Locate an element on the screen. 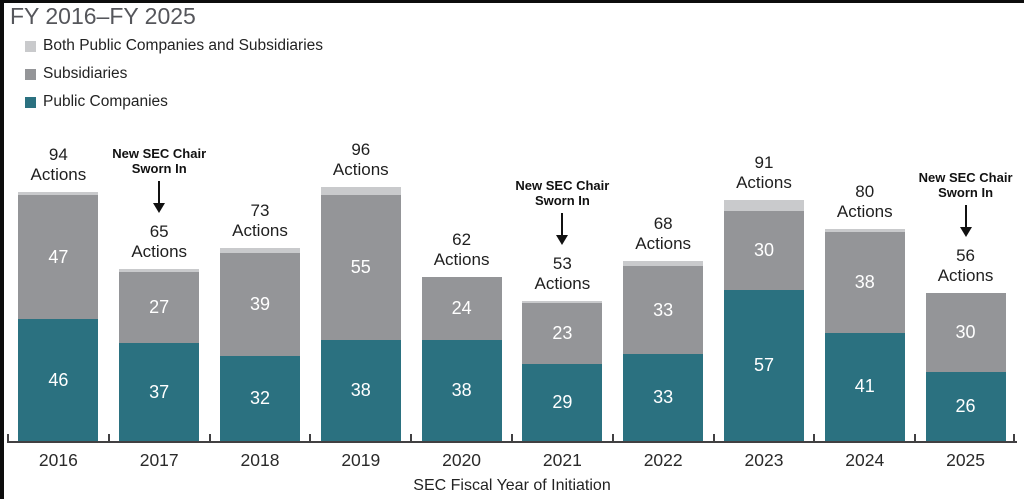  annotation-new-sec-chair-2025: New SEC Chair Sworn In is located at coordinates (966, 203).